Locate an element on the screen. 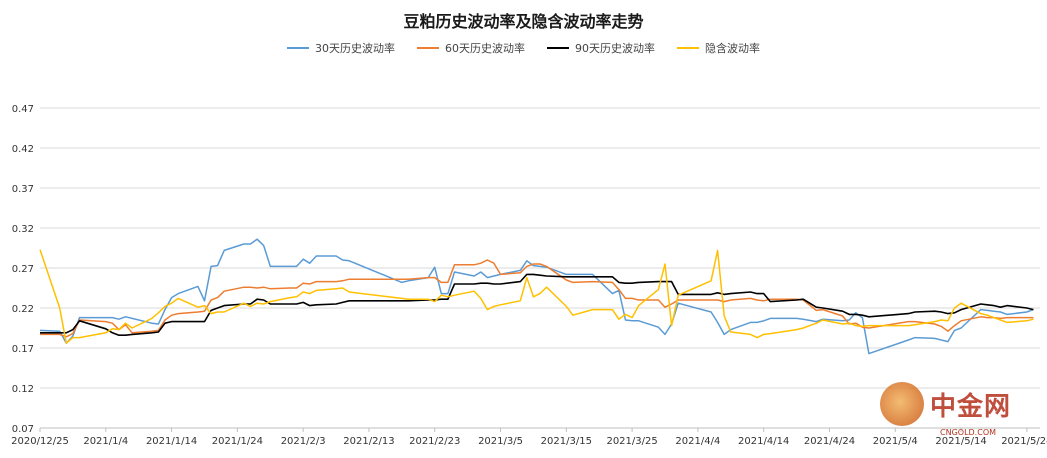 The height and width of the screenshot is (458, 1047). legend-label: 隐含波动率 is located at coordinates (732, 48).